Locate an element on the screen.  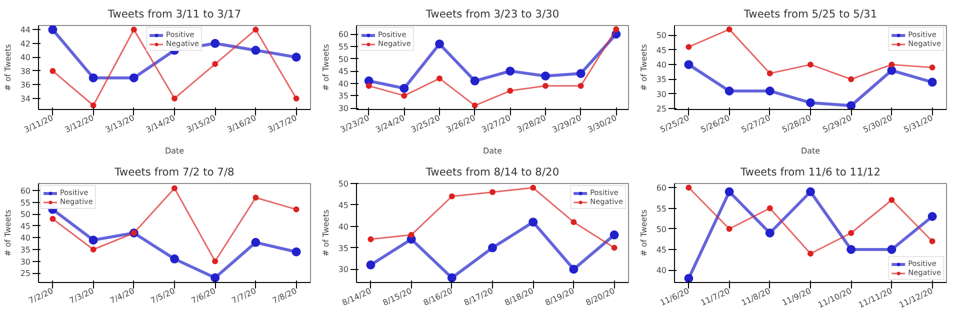
chart-title: Tweets from 3/23 to 3/30 is located at coordinates (492, 14).